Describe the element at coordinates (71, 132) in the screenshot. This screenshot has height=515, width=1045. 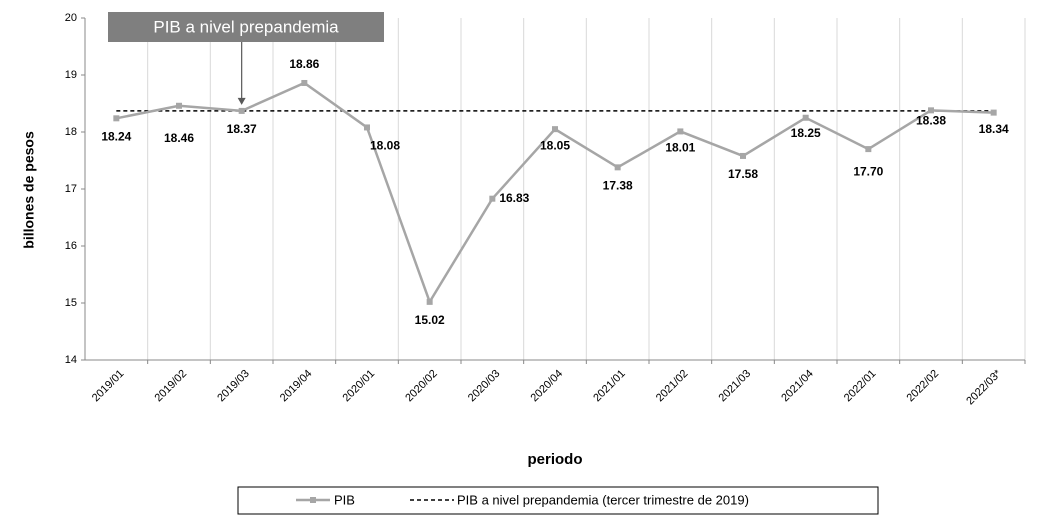
I see `y-tick-label: 18` at that location.